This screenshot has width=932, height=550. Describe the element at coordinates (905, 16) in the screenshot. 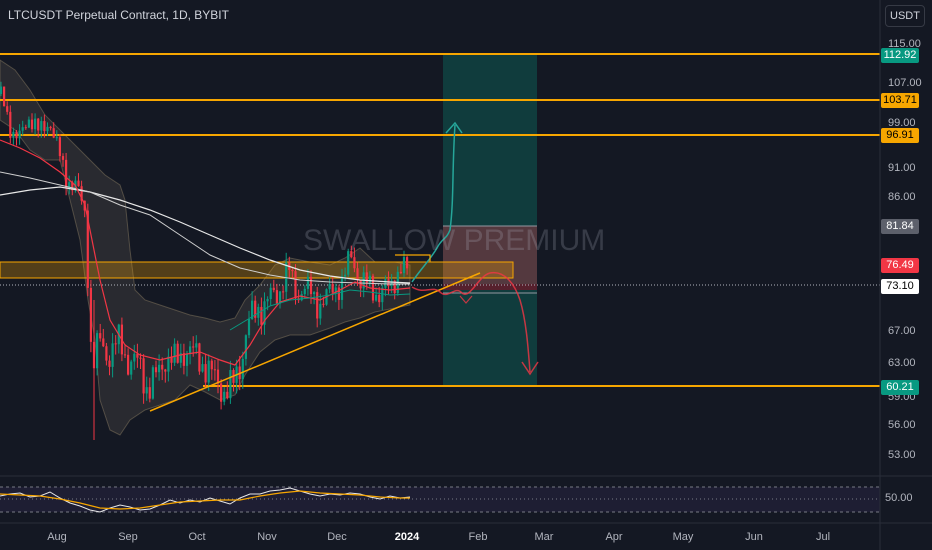

I see `currency-button: USDT` at that location.